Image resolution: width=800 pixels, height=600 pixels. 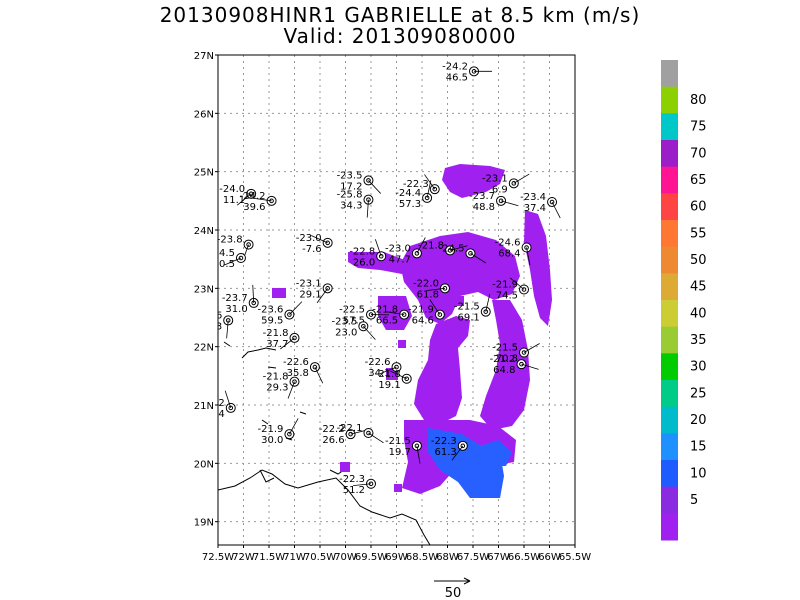 I want to click on station-wind-speed: 37.7, so click(x=277, y=344).